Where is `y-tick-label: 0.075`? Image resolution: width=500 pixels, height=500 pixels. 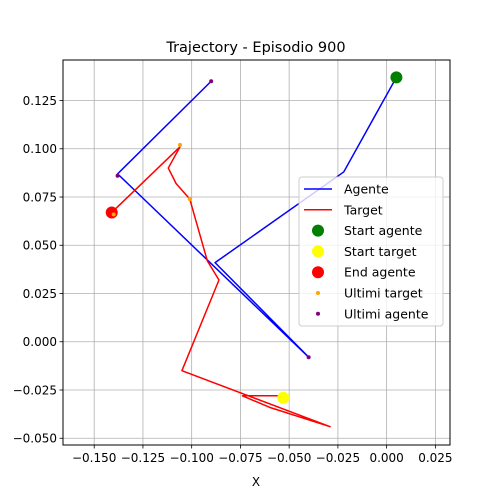 y-tick-label: 0.075 is located at coordinates (40, 197).